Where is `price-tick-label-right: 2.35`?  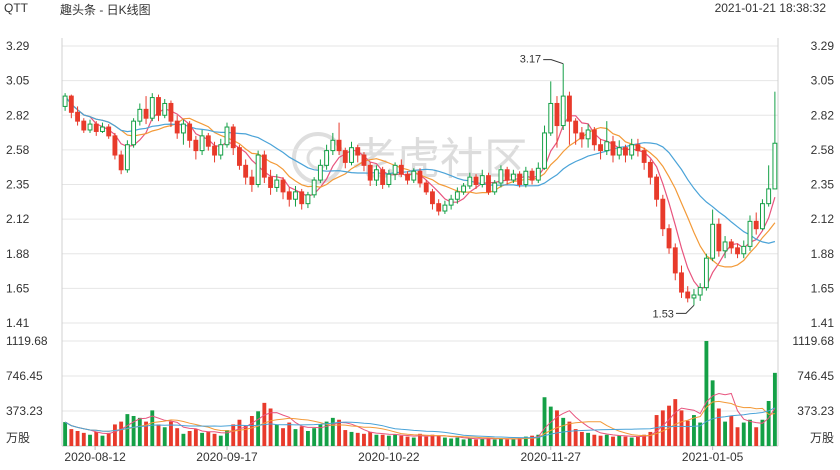
price-tick-label-right: 2.35 is located at coordinates (823, 185).